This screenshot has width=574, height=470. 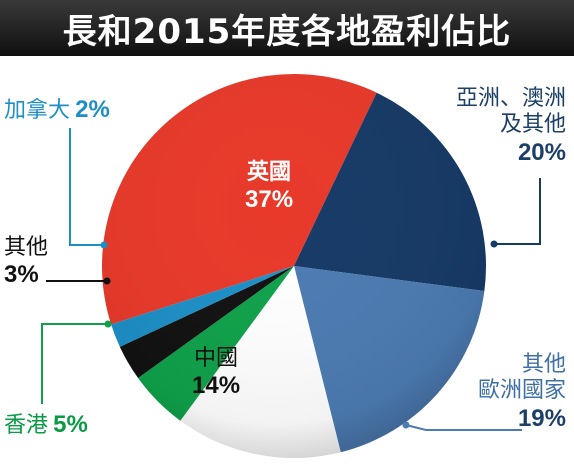 What do you see at coordinates (216, 386) in the screenshot?
I see `label-china-pct: 14%` at bounding box center [216, 386].